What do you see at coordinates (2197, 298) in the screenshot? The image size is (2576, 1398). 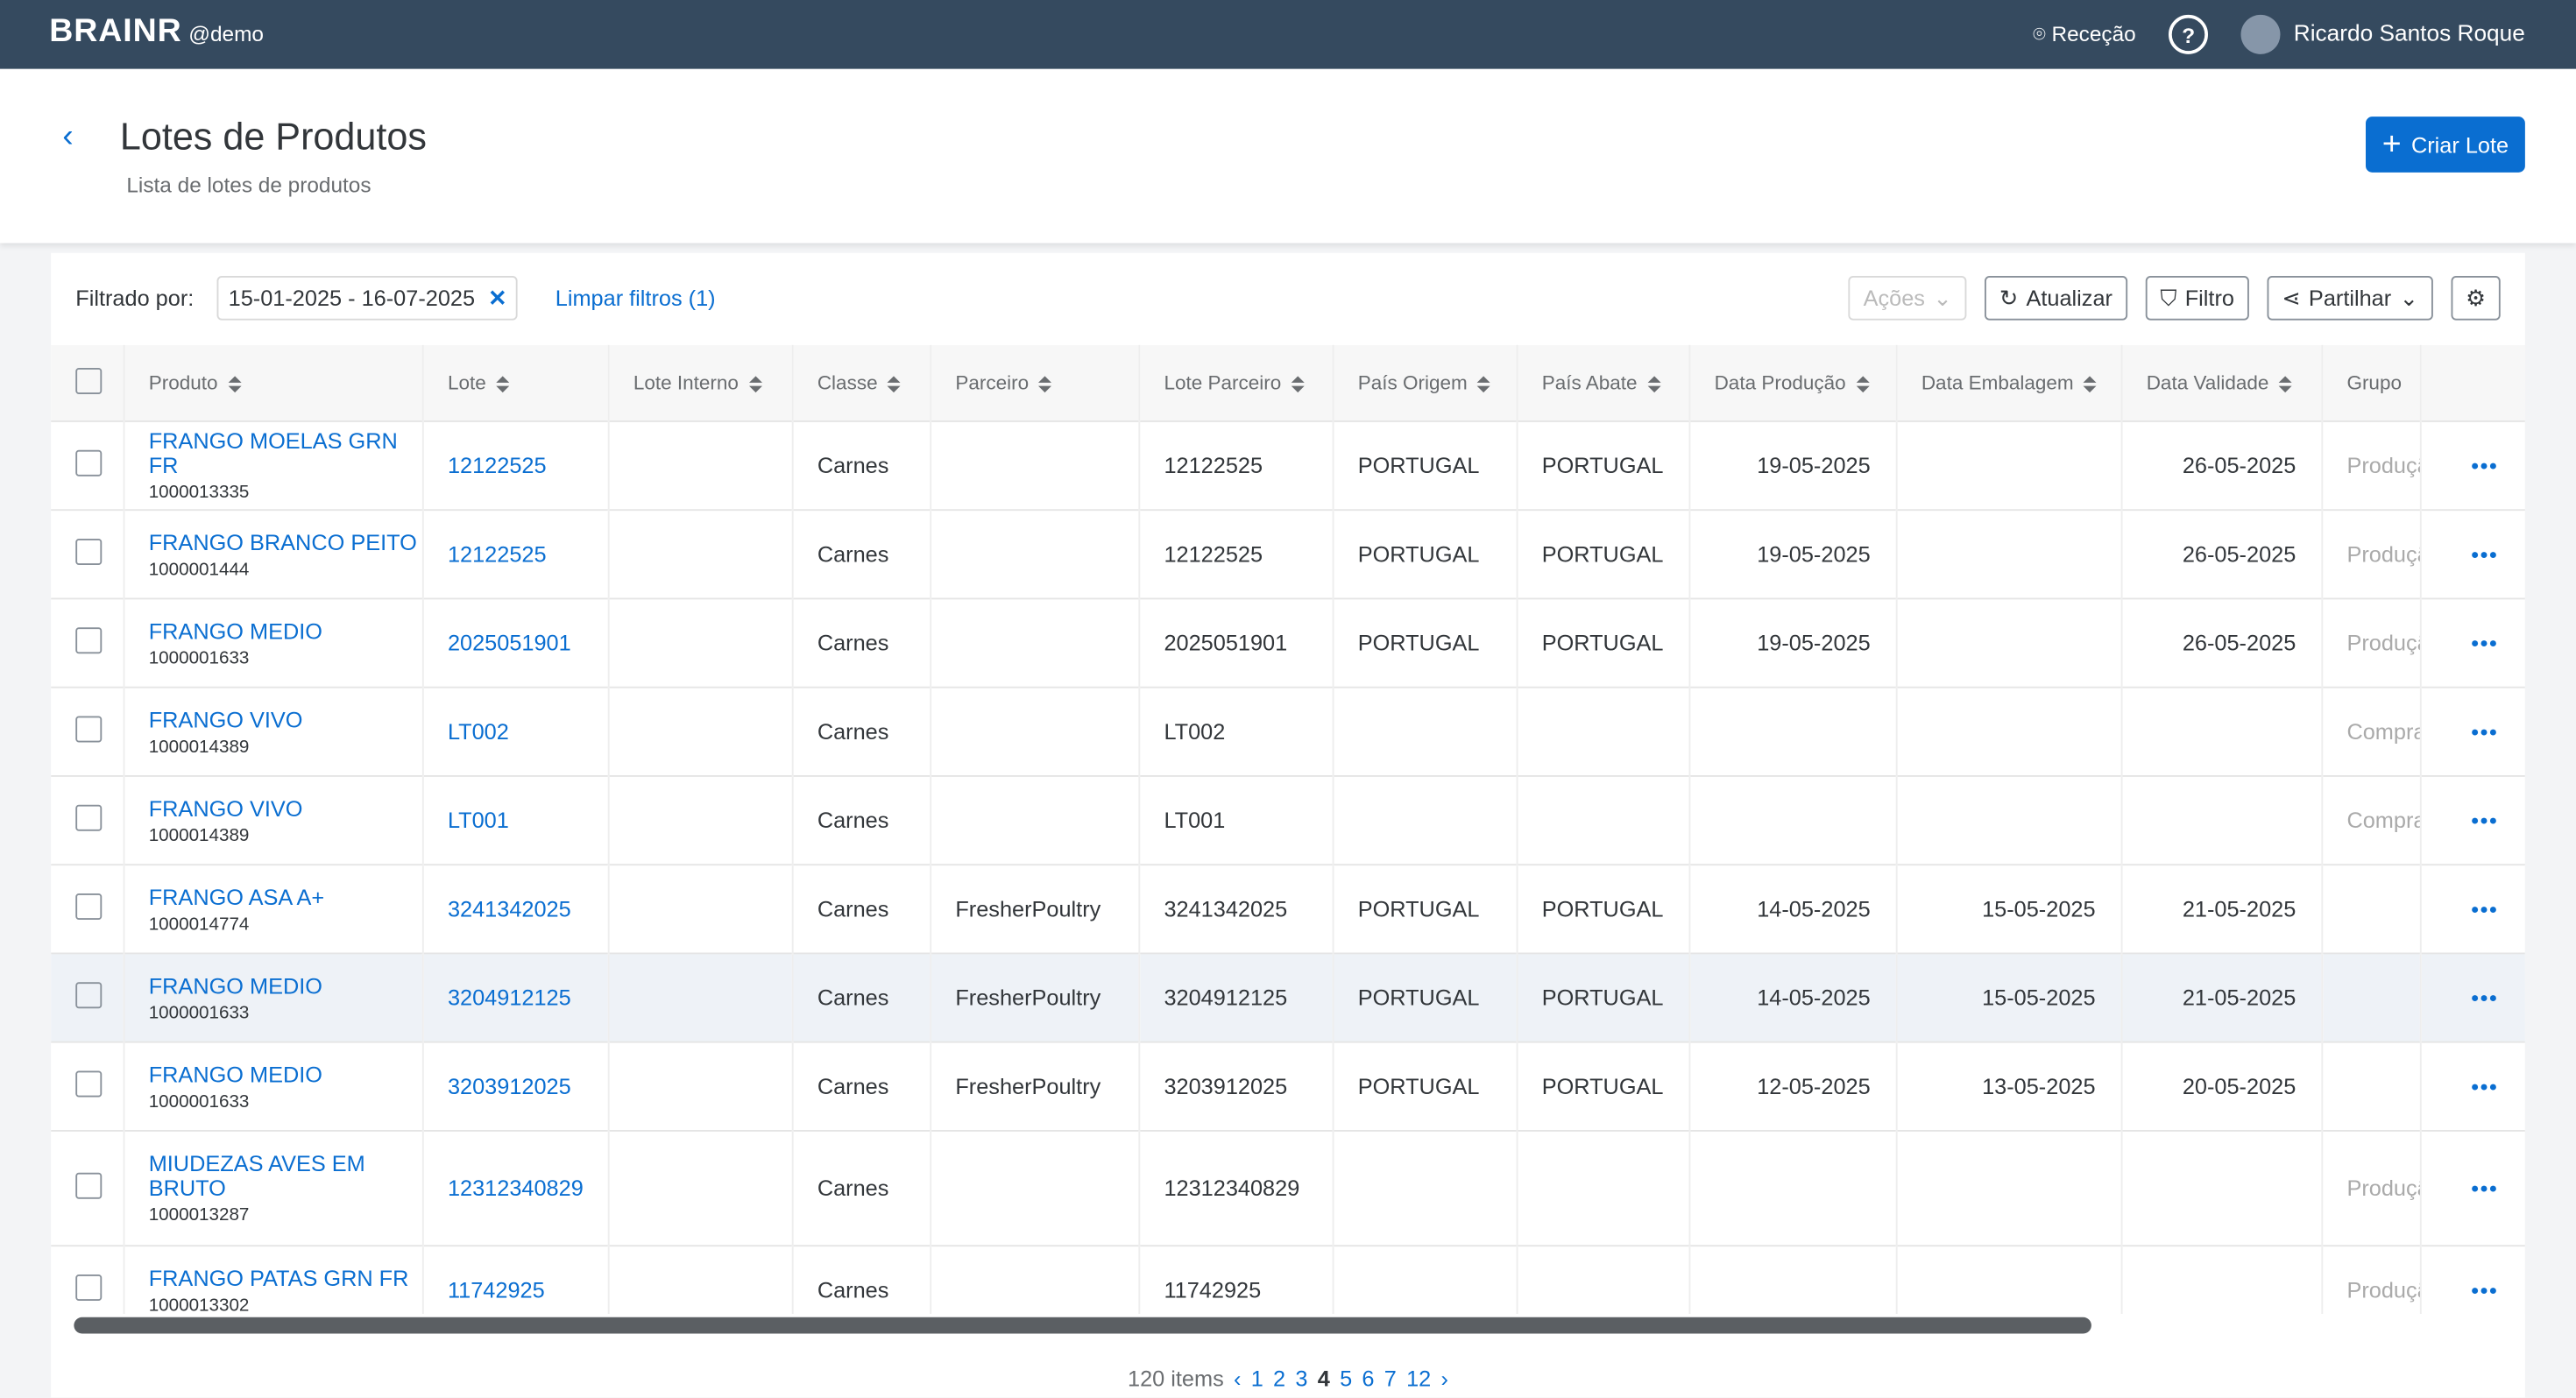 I see `filter-button: ⛉ Filtro` at bounding box center [2197, 298].